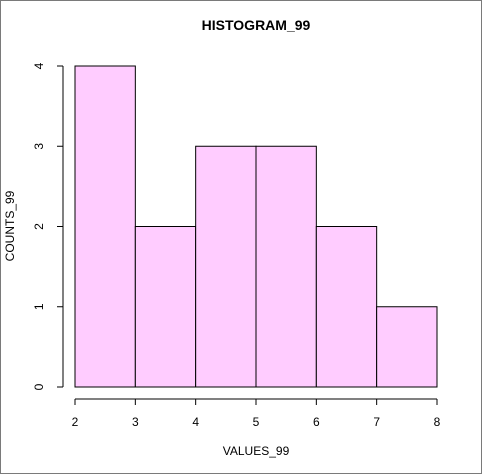  I want to click on x-tick-label: 3, so click(135, 422).